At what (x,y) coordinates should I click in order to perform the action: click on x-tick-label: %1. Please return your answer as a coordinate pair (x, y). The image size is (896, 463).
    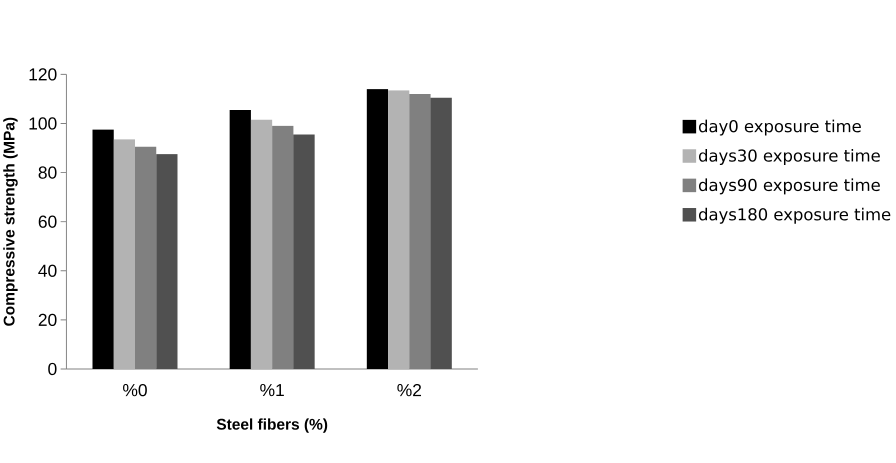
    Looking at the image, I should click on (272, 390).